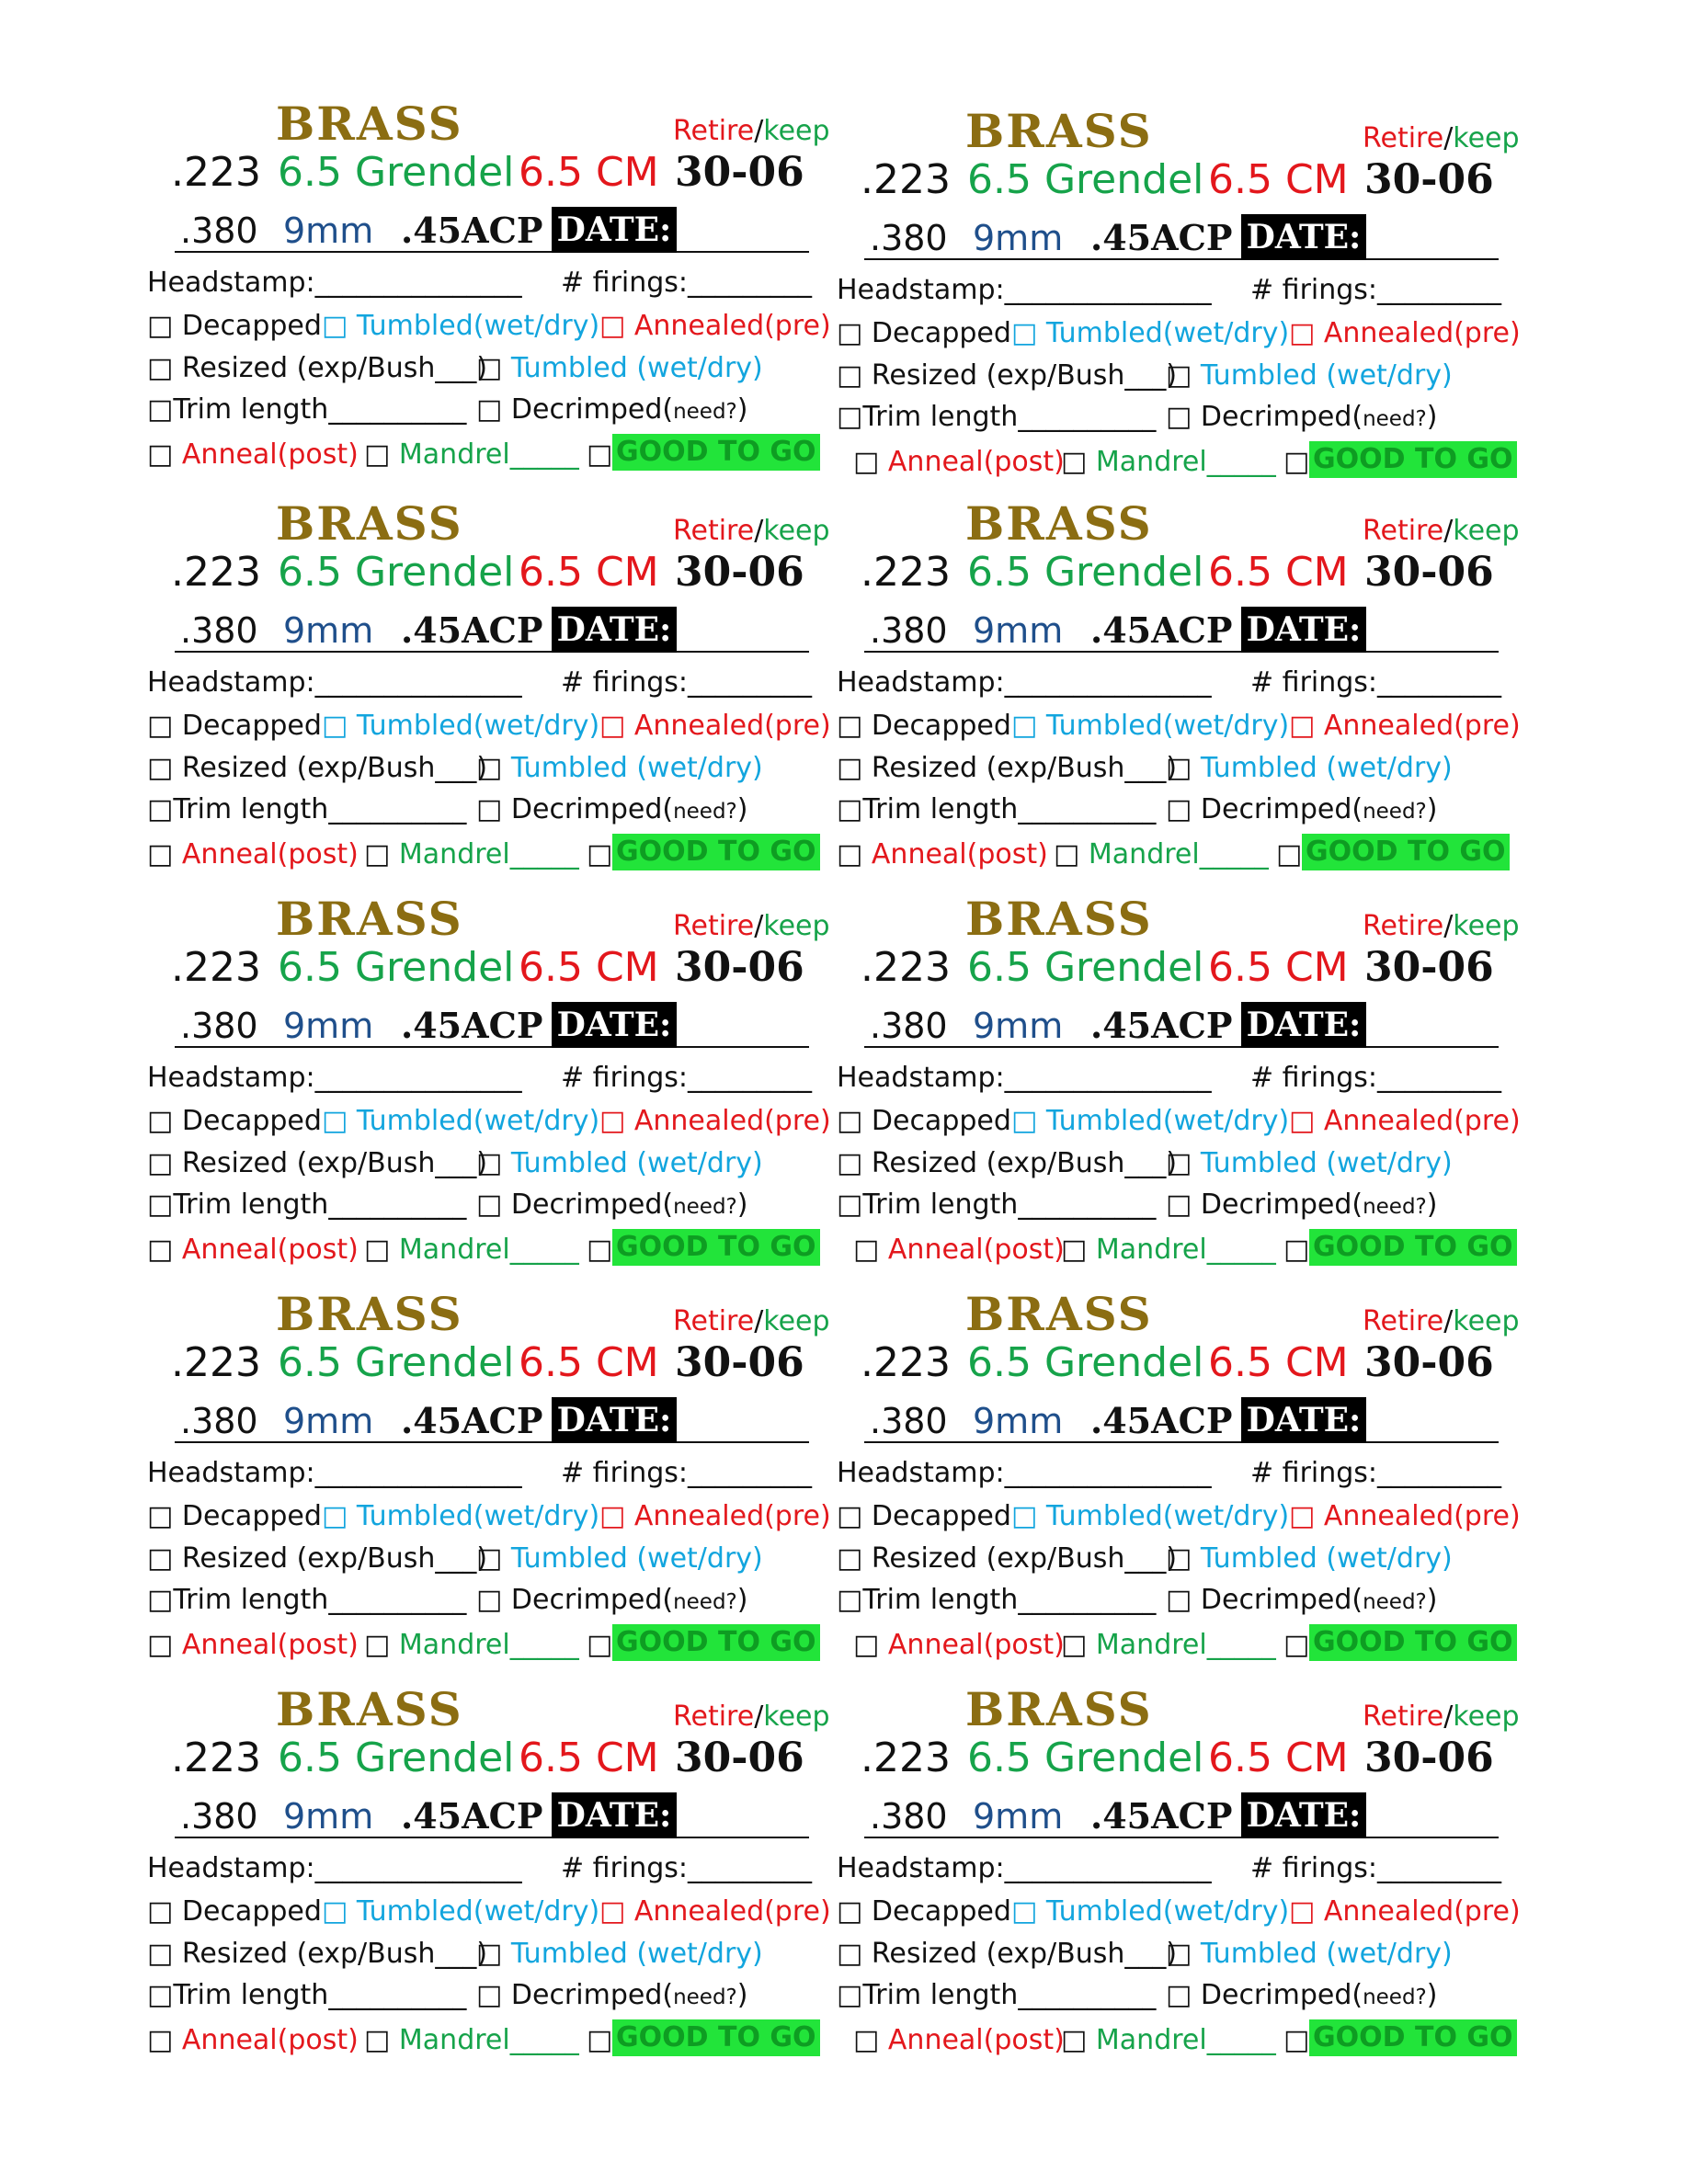 The height and width of the screenshot is (2184, 1688). I want to click on caliber-223: .223, so click(906, 572).